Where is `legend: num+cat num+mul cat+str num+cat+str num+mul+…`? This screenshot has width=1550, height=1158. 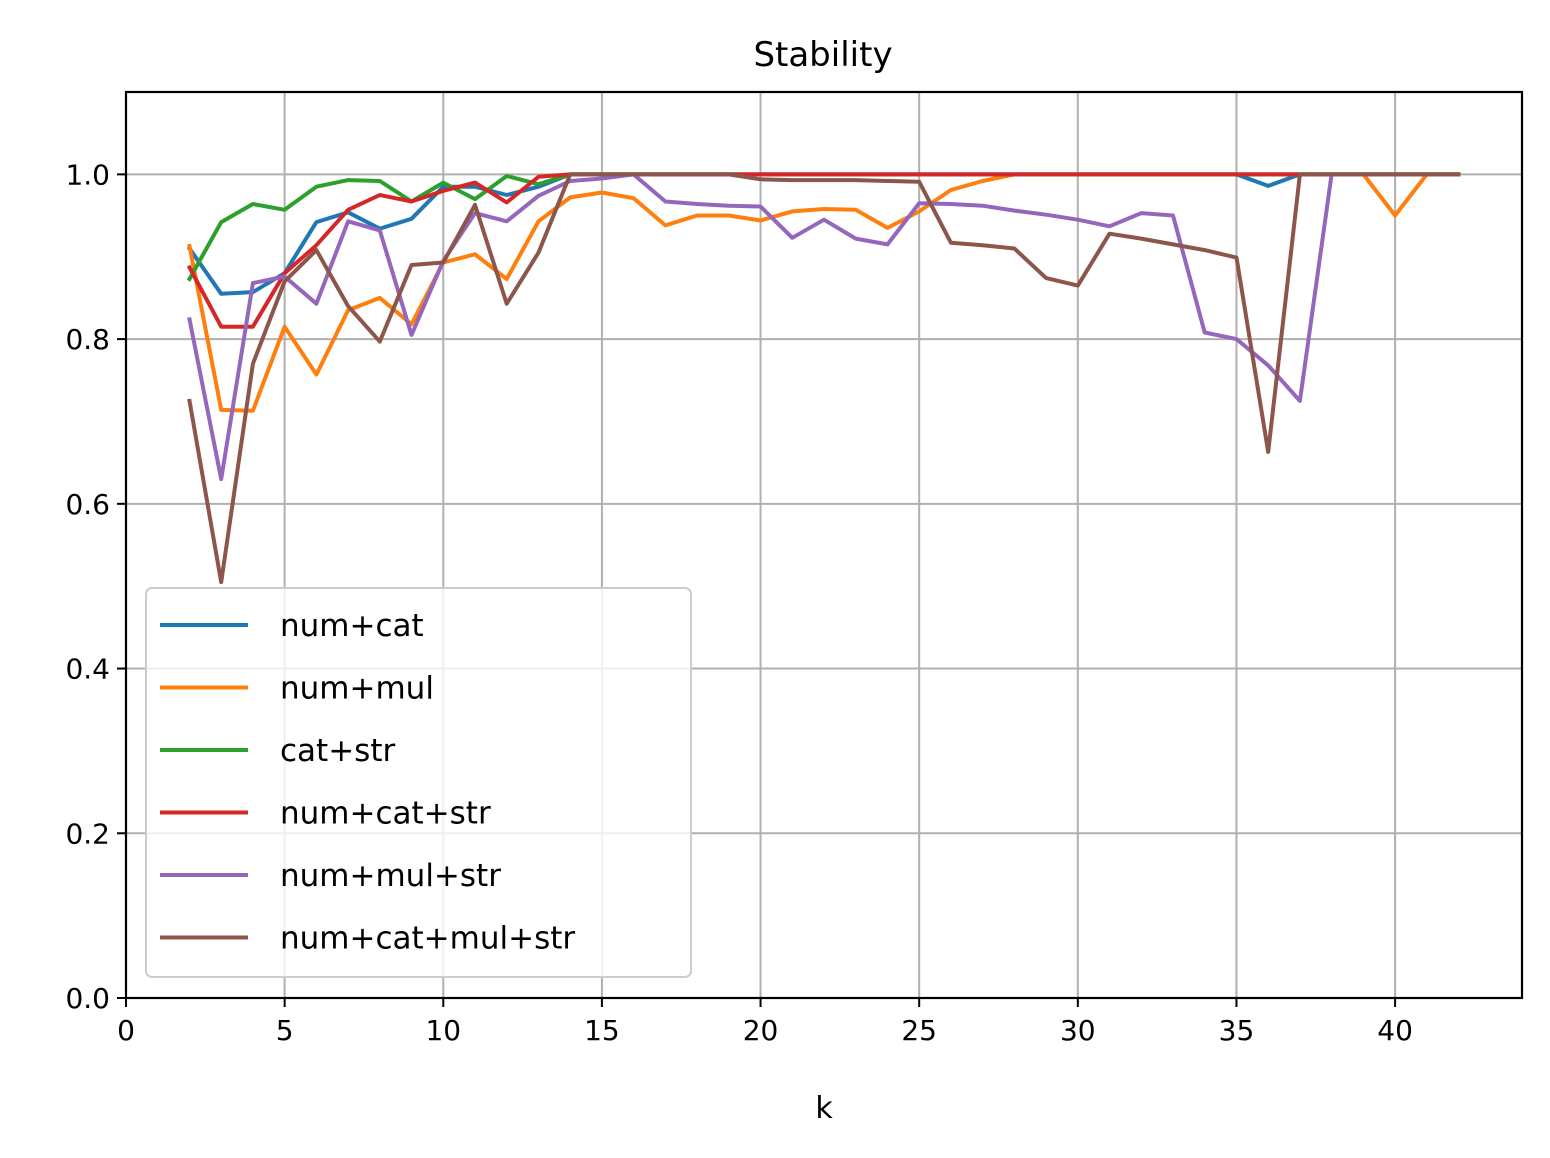
legend: num+cat num+mul cat+str num+cat+str num+mul+… is located at coordinates (418, 782).